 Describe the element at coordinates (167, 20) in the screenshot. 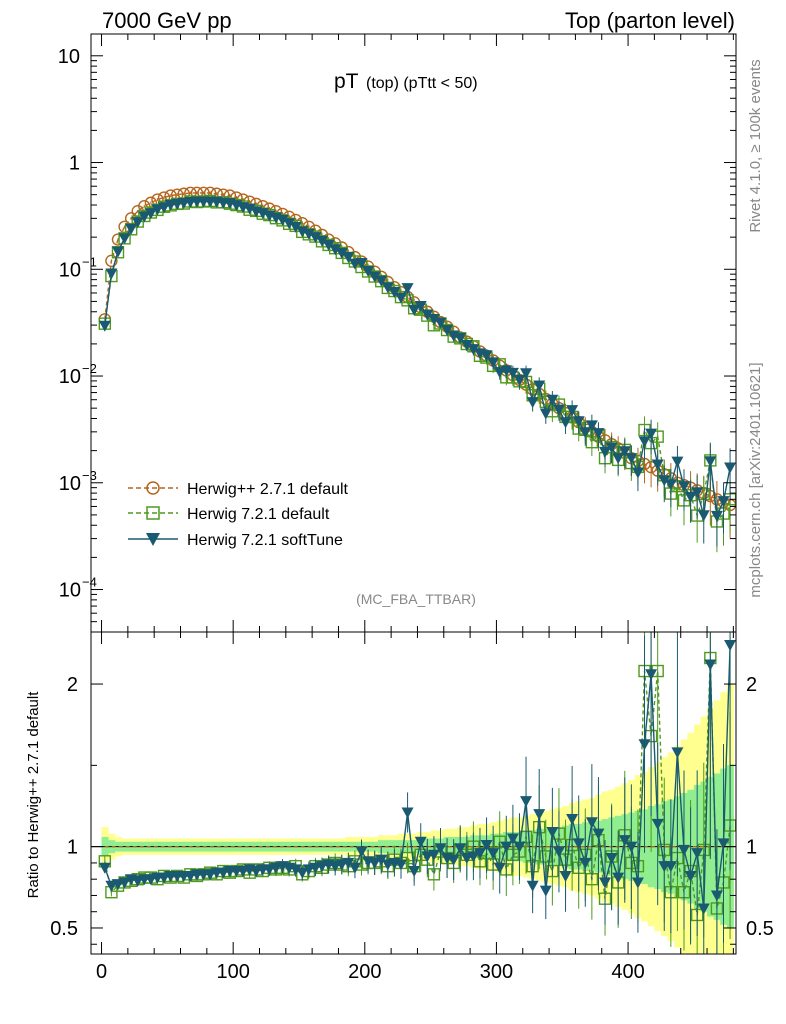

I see `header-left: 7000 GeV pp` at that location.